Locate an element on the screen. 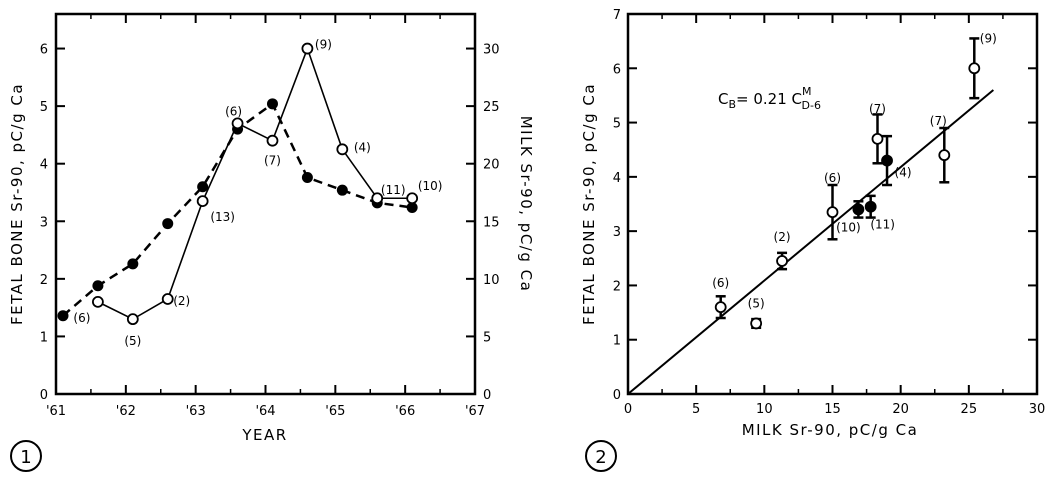 This screenshot has width=1049, height=479. panel-2-y-tick-label: 0 is located at coordinates (617, 395).